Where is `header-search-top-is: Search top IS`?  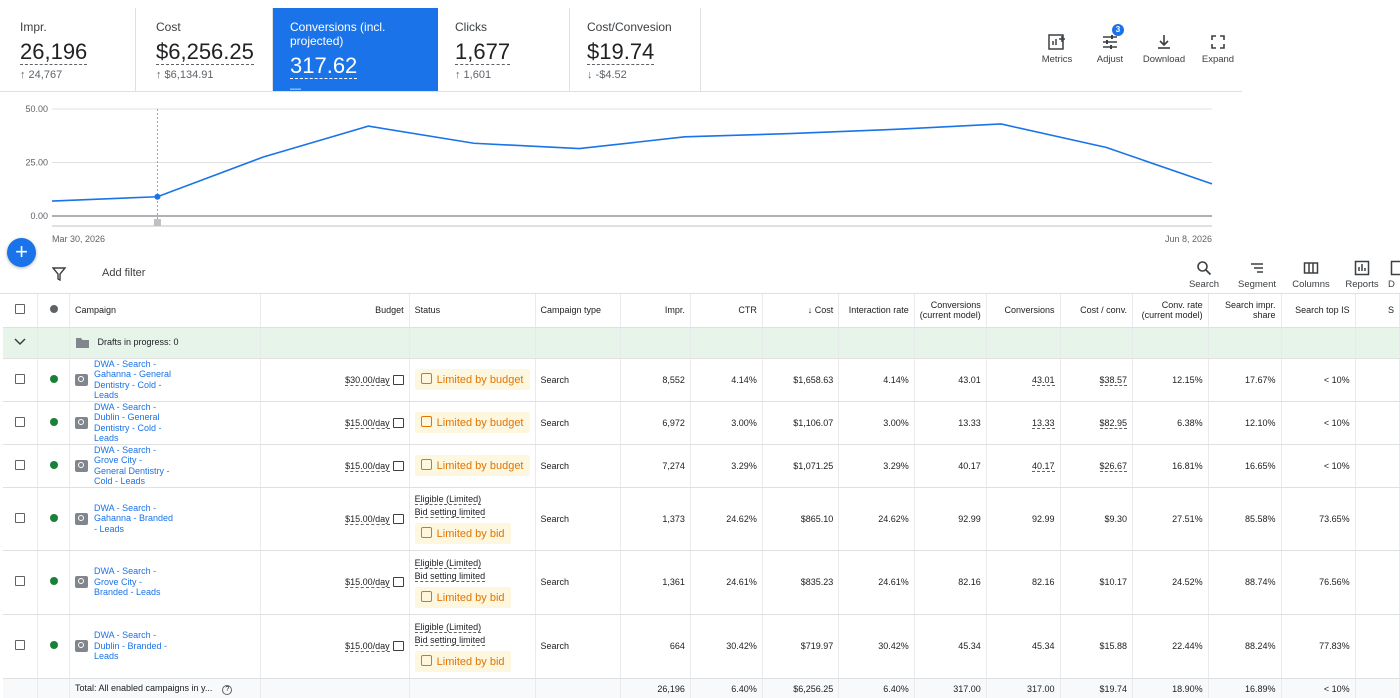
header-search-top-is: Search top IS is located at coordinates (1318, 311).